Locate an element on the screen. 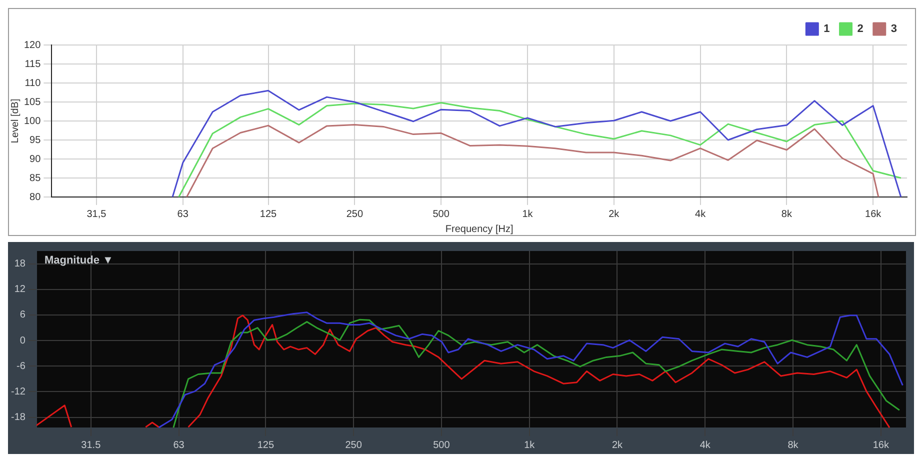  annotation: Magnitude ▼ is located at coordinates (79, 260).